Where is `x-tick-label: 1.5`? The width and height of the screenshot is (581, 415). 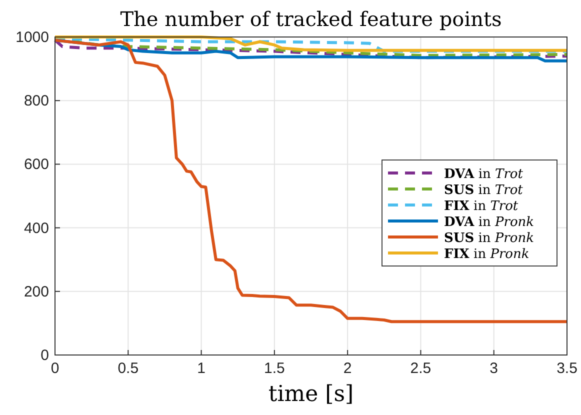
x-tick-label: 1.5 is located at coordinates (274, 368).